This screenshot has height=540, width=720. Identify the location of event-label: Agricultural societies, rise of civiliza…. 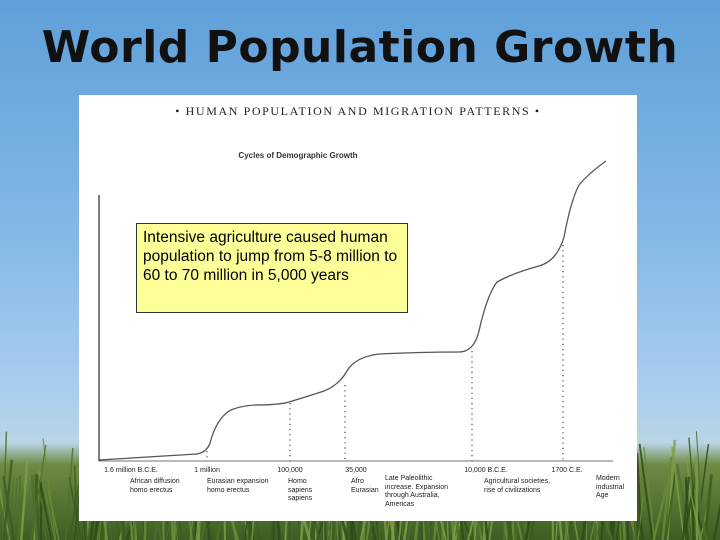
(517, 486).